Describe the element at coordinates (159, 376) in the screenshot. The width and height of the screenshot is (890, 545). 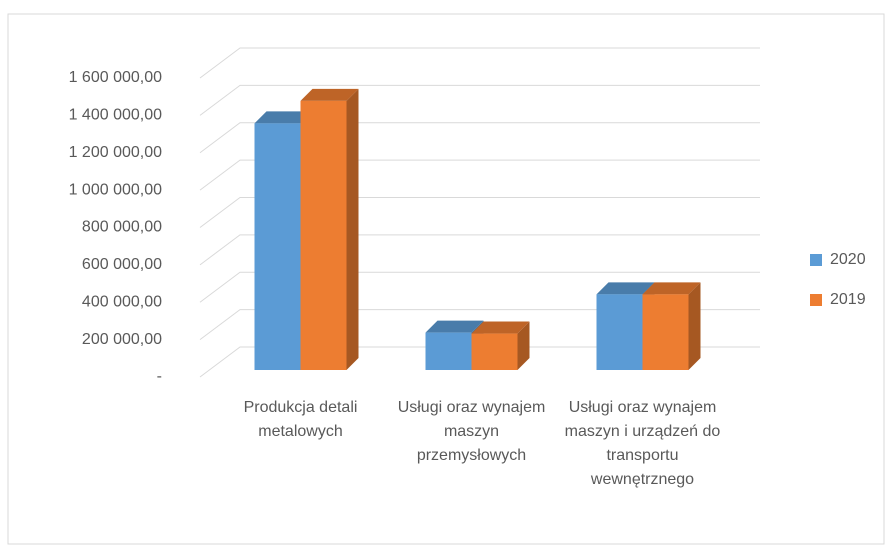
I see `y-tick-label: -` at that location.